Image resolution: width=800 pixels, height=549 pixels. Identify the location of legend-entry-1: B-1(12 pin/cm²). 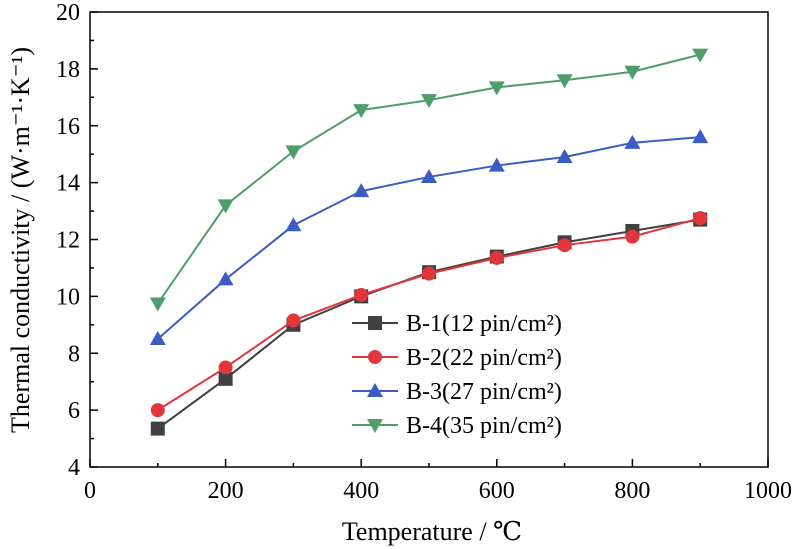
(457, 324).